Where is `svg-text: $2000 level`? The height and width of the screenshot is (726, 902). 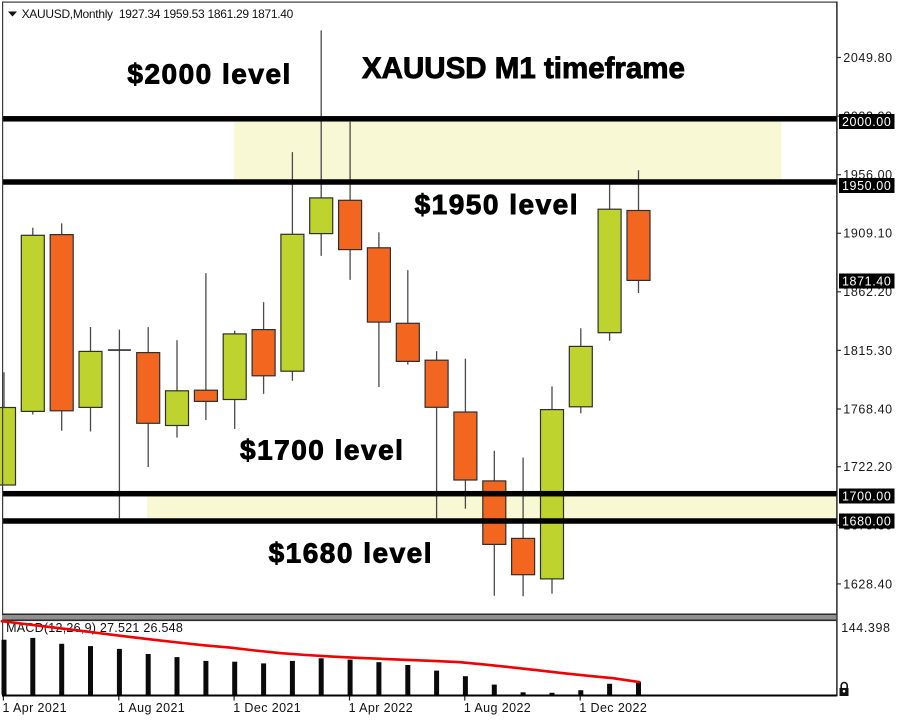 svg-text: $2000 level is located at coordinates (209, 74).